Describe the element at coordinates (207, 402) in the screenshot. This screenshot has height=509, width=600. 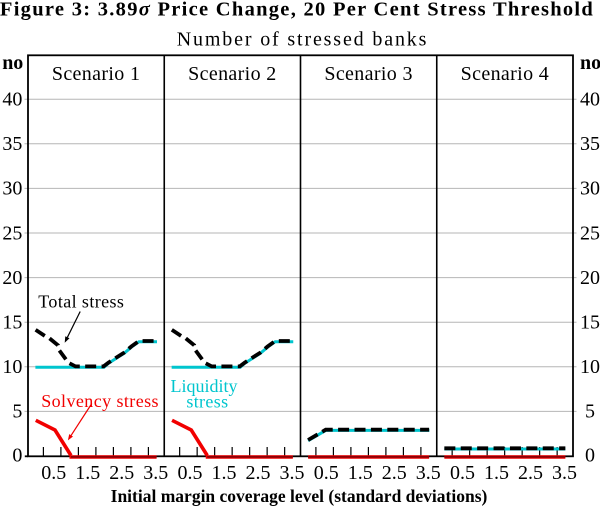
I see `svg-text: stress` at that location.